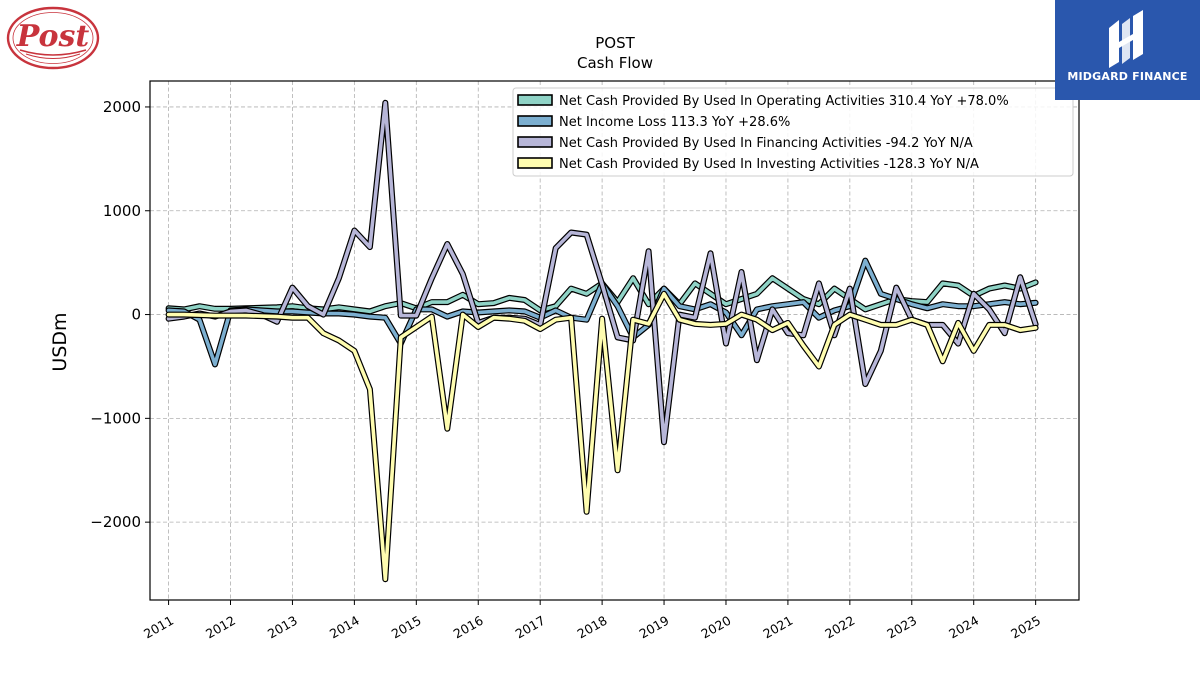  Describe the element at coordinates (963, 627) in the screenshot. I see `x-tick-label: 2024` at that location.